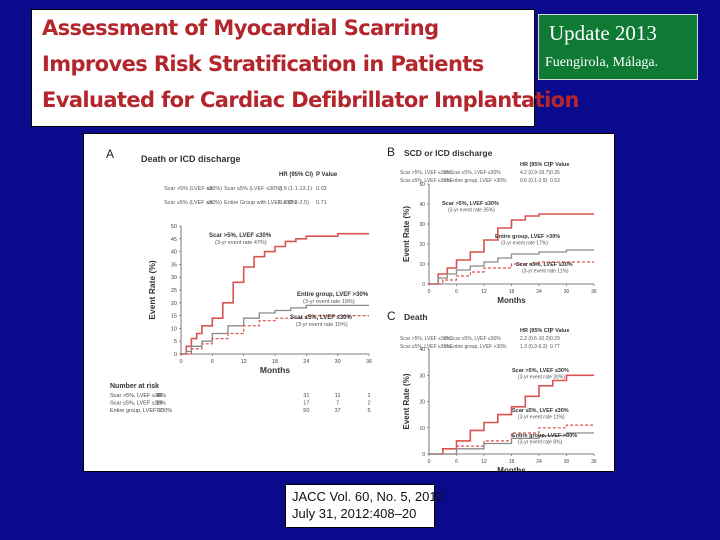 This screenshot has width=720, height=540. Describe the element at coordinates (511, 300) in the screenshot. I see `x-axis-label: Months` at that location.